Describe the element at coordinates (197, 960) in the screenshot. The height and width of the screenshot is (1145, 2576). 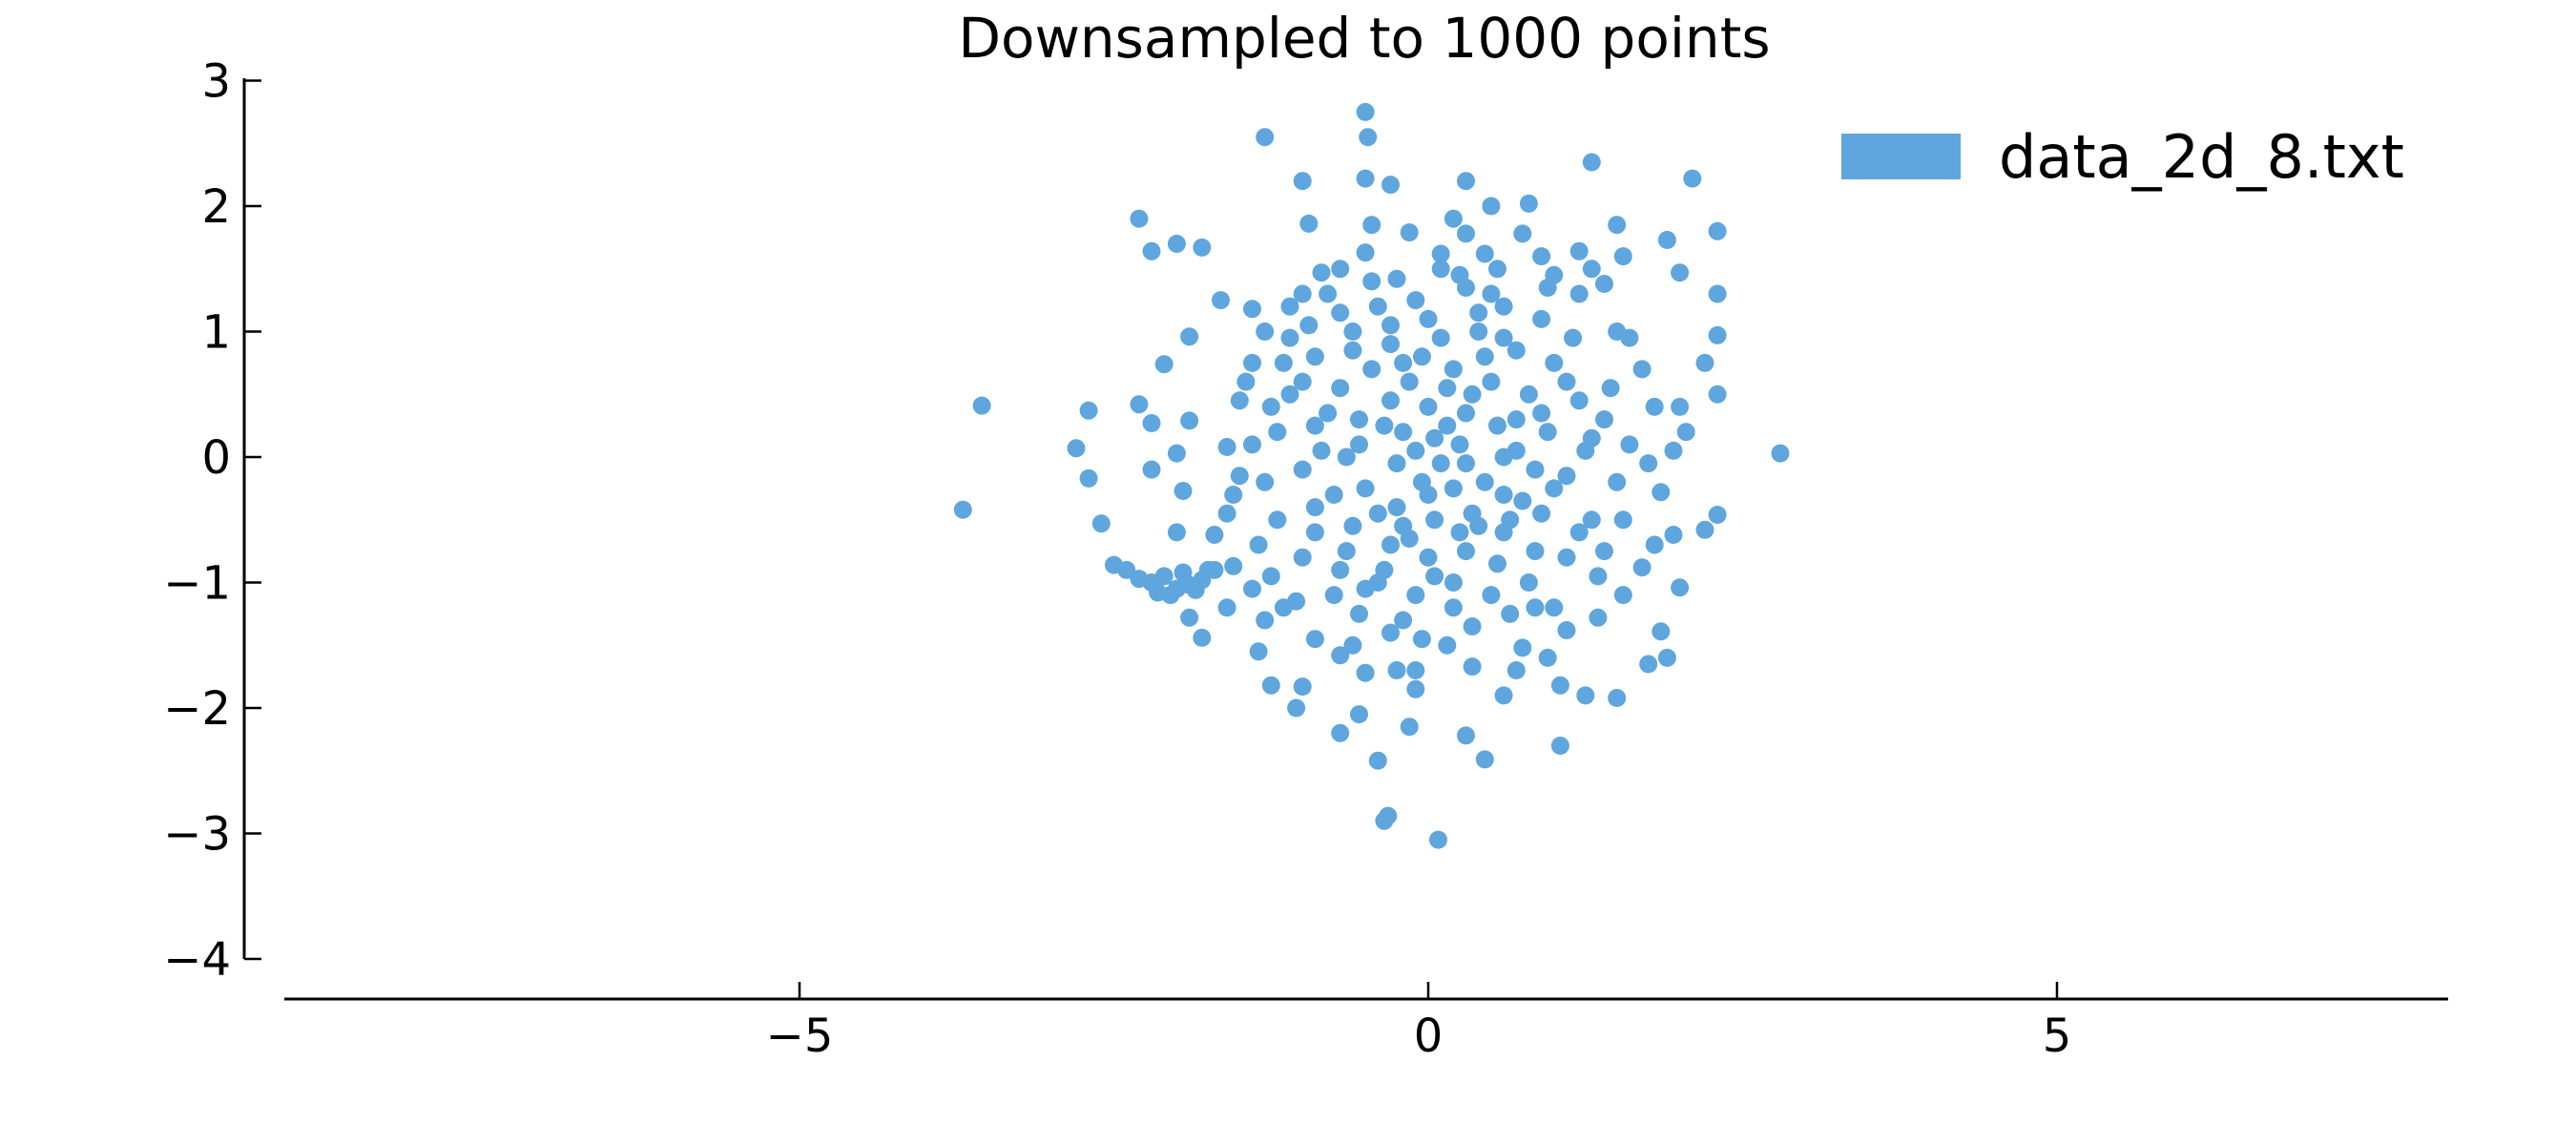
I see `y-tick-label: −4` at that location.